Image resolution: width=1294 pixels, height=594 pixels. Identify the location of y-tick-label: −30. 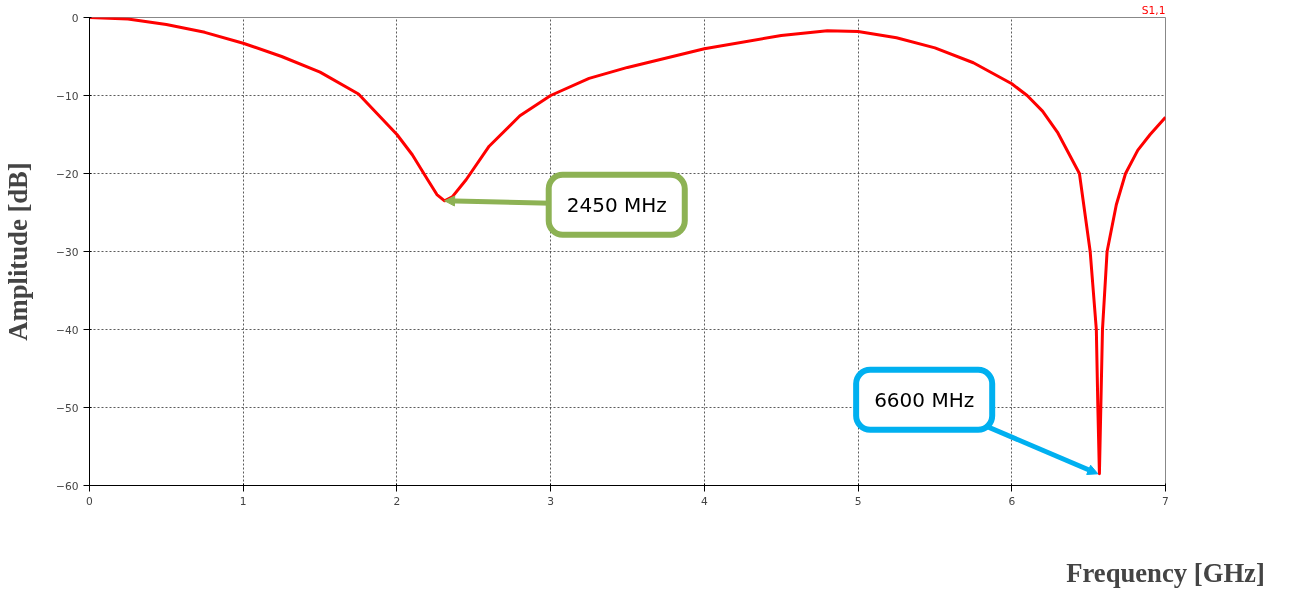
(67, 252).